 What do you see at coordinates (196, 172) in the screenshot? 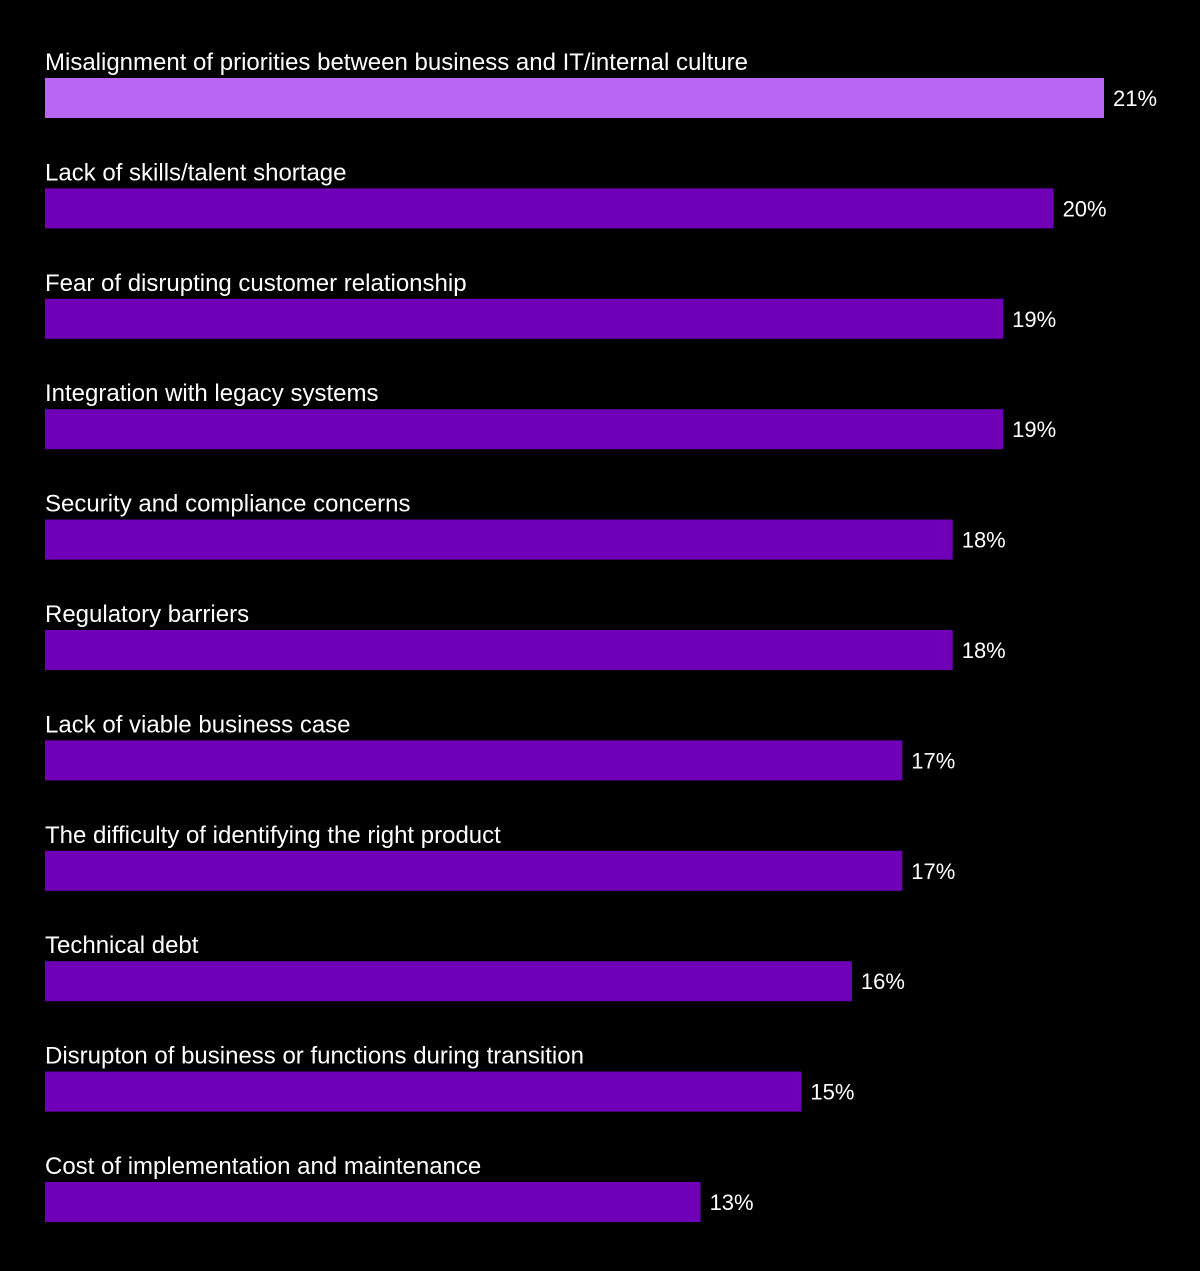
I see `category-label: Lack of skills/talent shortage` at bounding box center [196, 172].